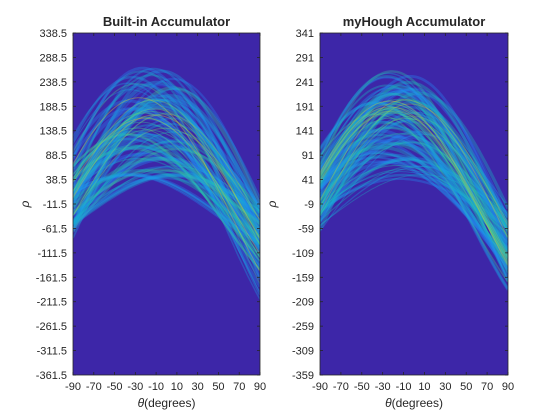  What do you see at coordinates (55, 205) in the screenshot?
I see `y-tick-label: -11.5` at bounding box center [55, 205].